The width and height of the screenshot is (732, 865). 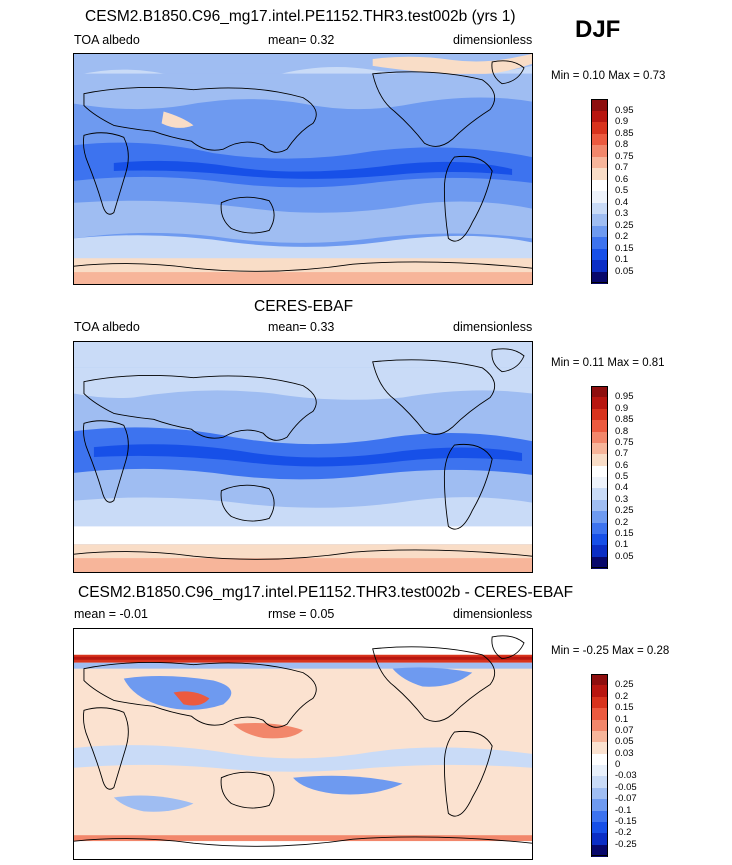 I want to click on colorbar-level-label: 0.95, so click(x=624, y=397).